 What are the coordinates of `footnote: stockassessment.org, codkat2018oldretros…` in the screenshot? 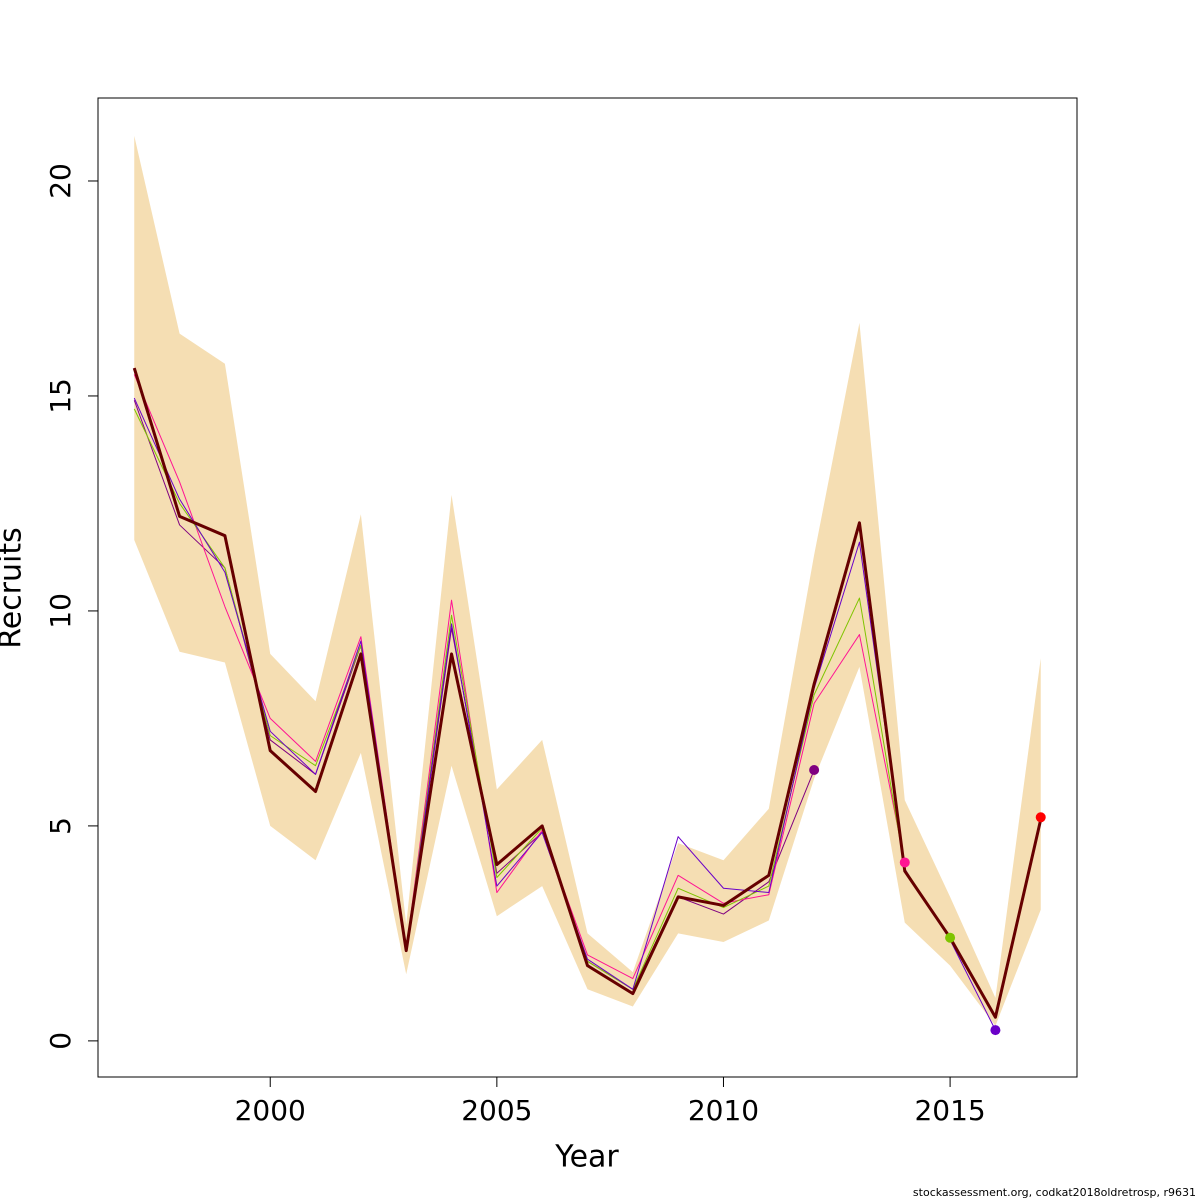 It's located at (1054, 1192).